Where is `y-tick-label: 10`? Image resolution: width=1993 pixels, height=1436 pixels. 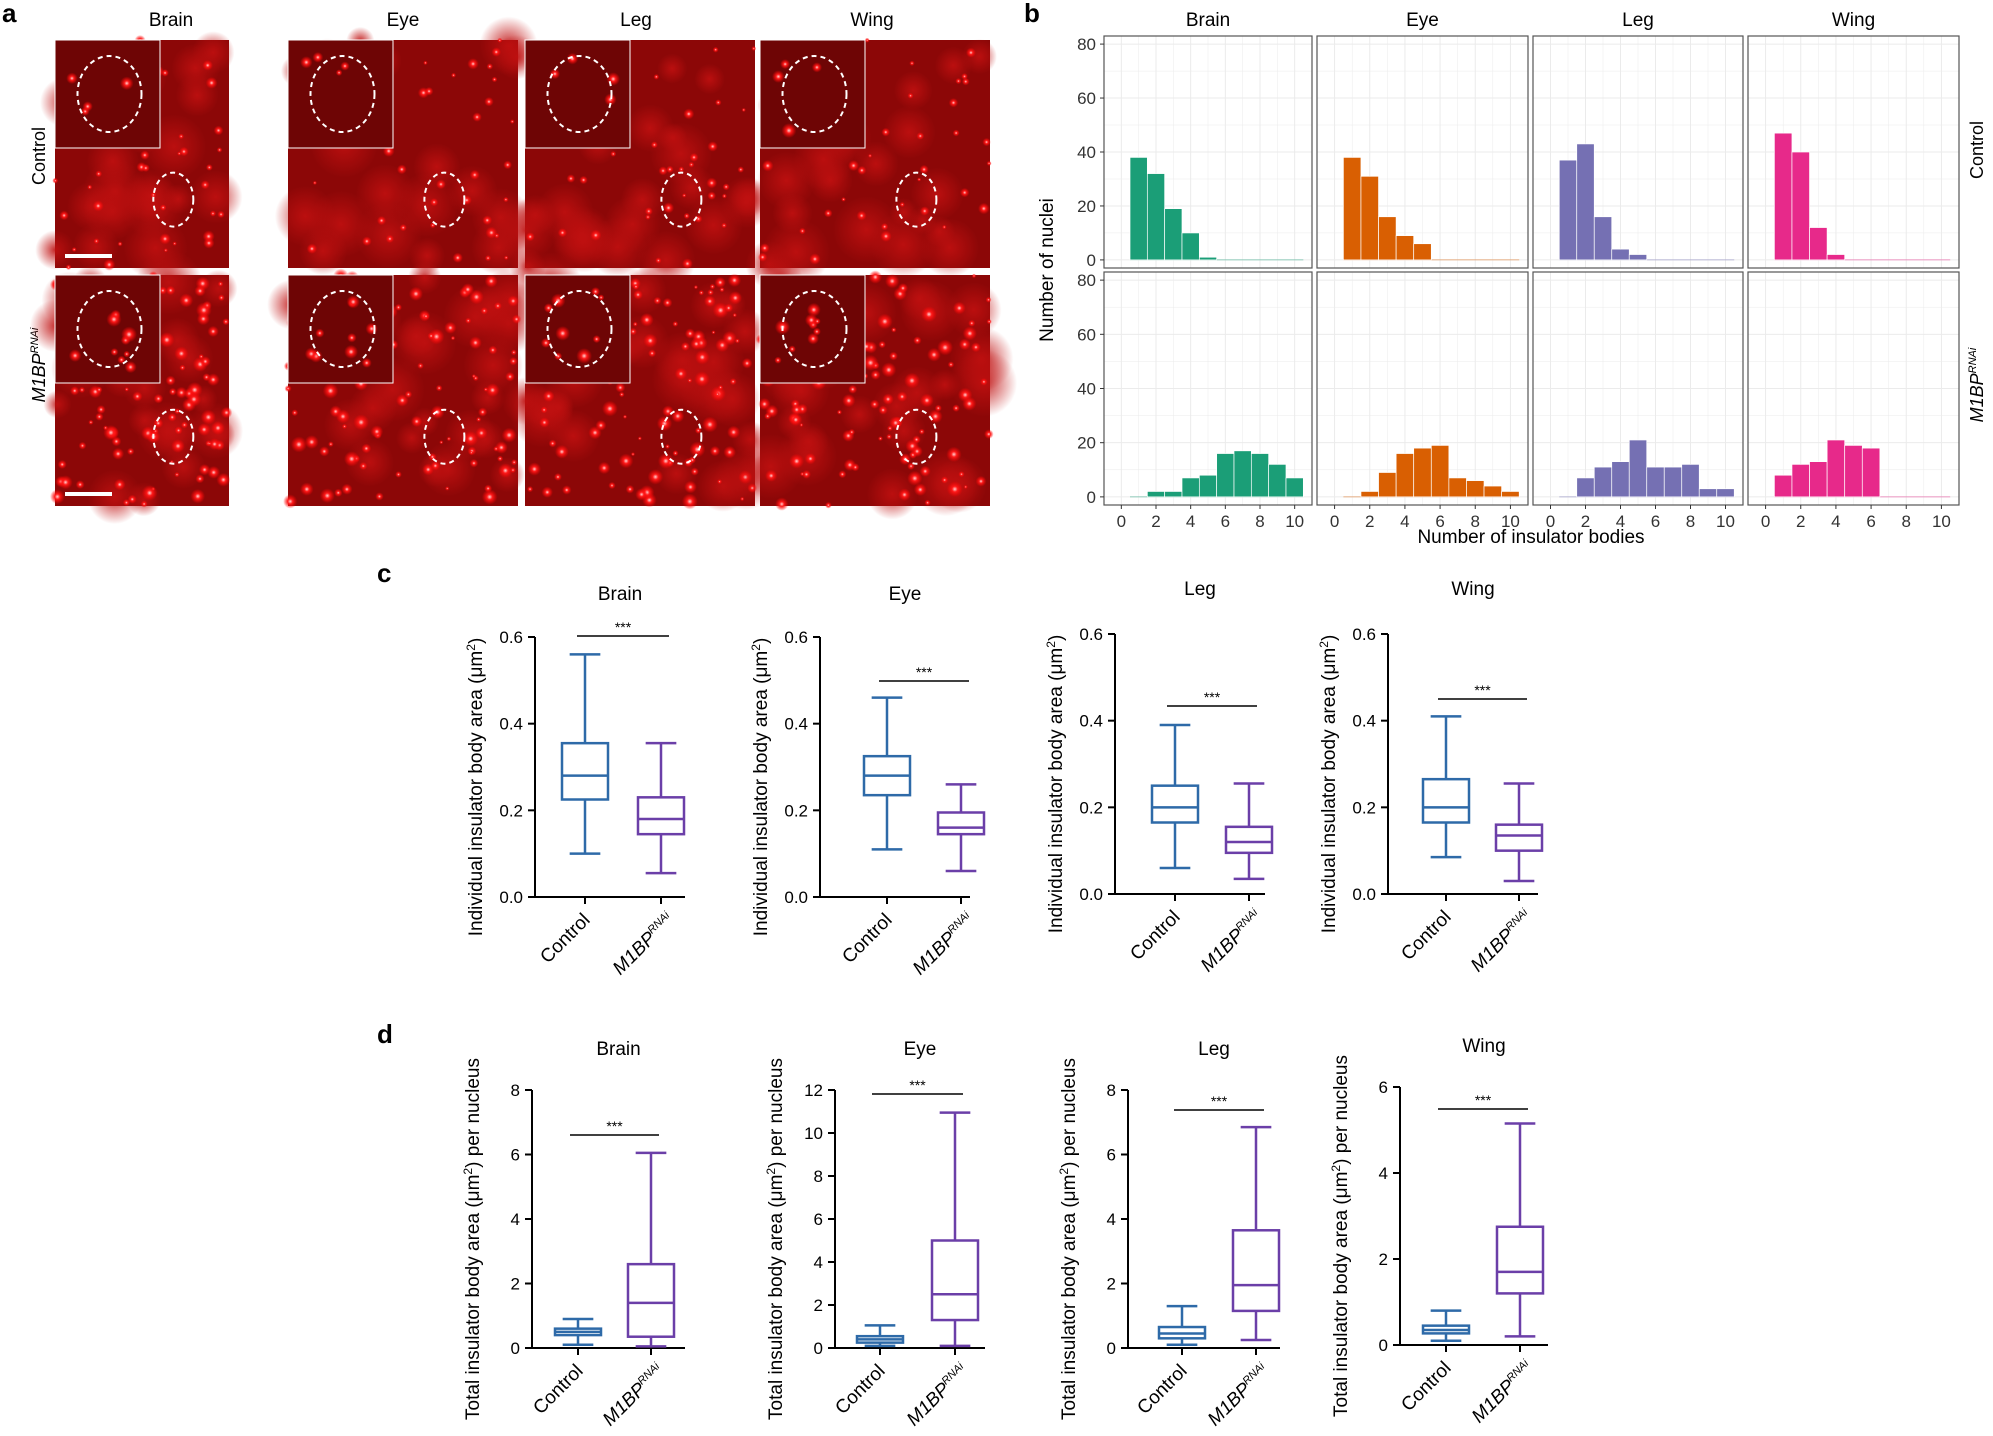 y-tick-label: 10 is located at coordinates (813, 1133).